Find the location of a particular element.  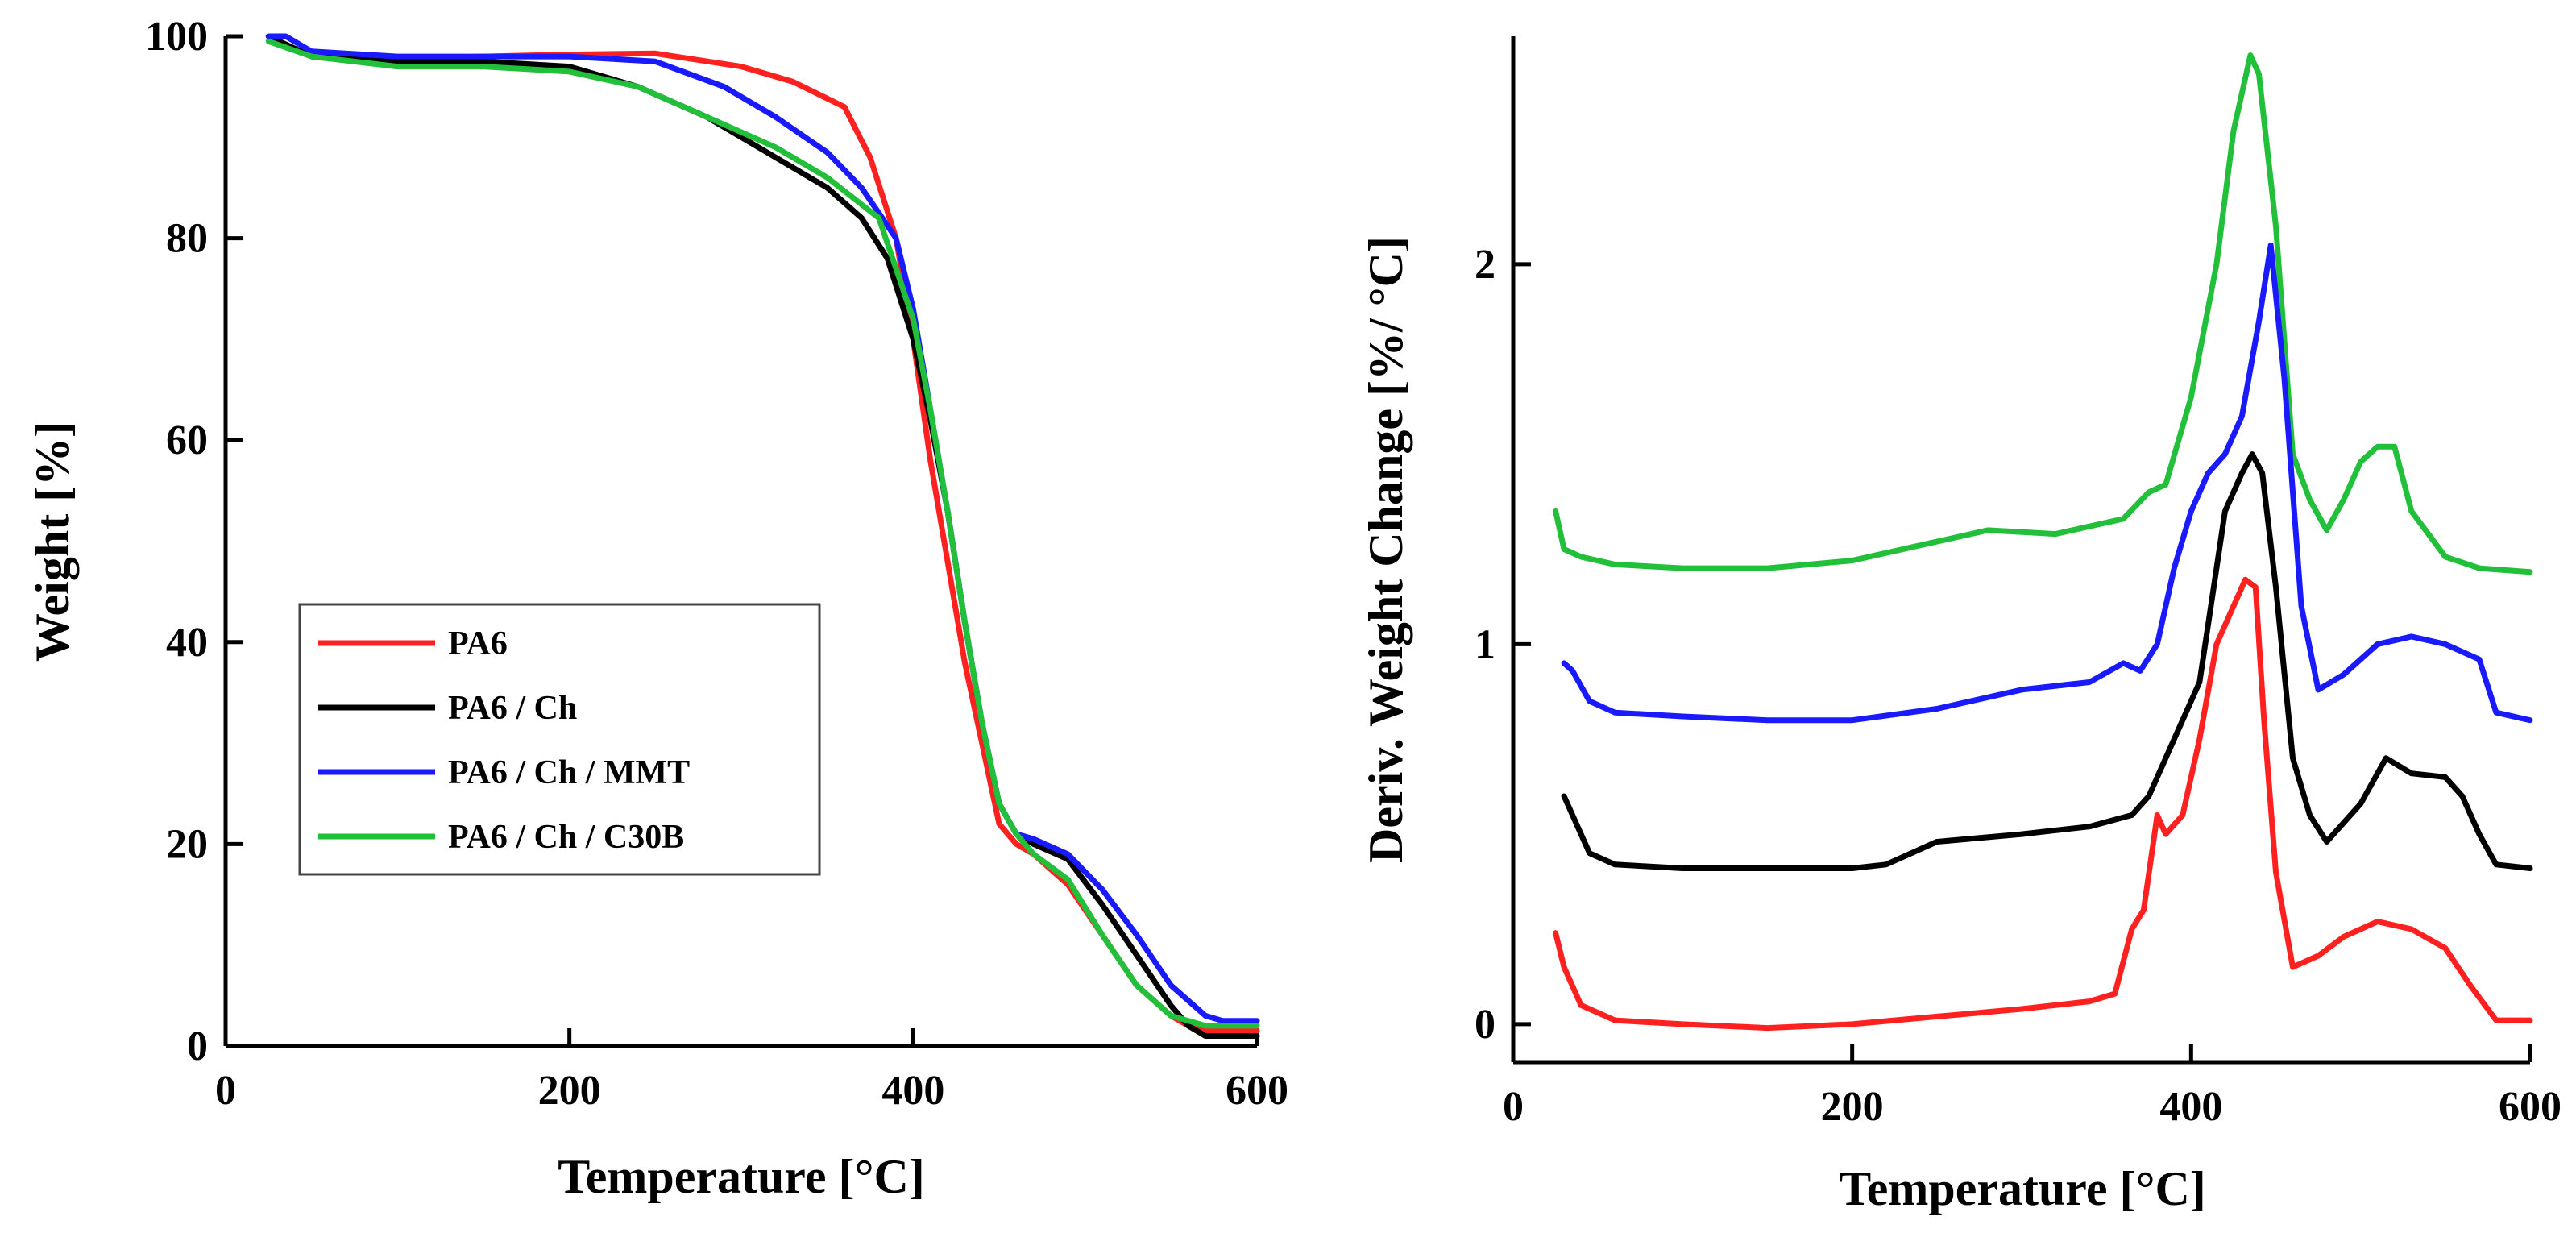

deriv-series-pa6 is located at coordinates (2043, 804).